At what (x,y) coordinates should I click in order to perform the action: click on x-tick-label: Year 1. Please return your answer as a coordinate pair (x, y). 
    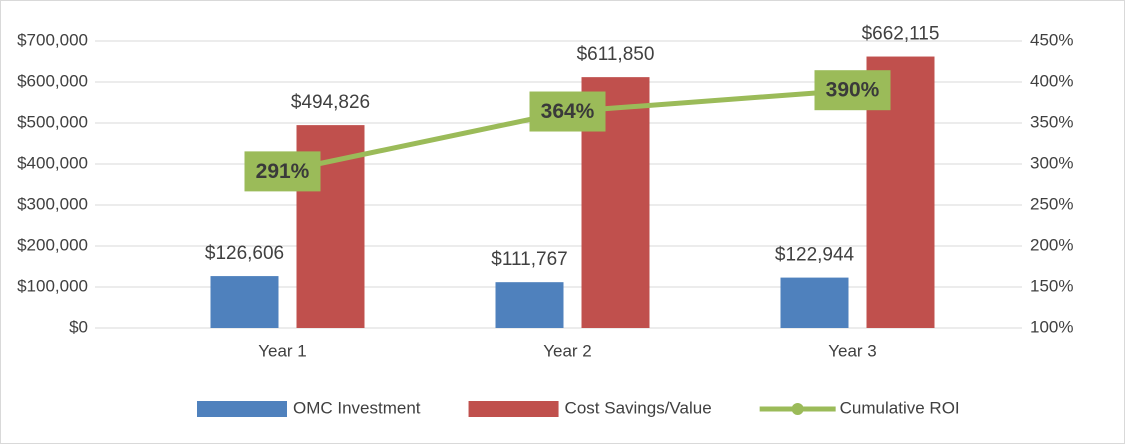
    Looking at the image, I should click on (282, 350).